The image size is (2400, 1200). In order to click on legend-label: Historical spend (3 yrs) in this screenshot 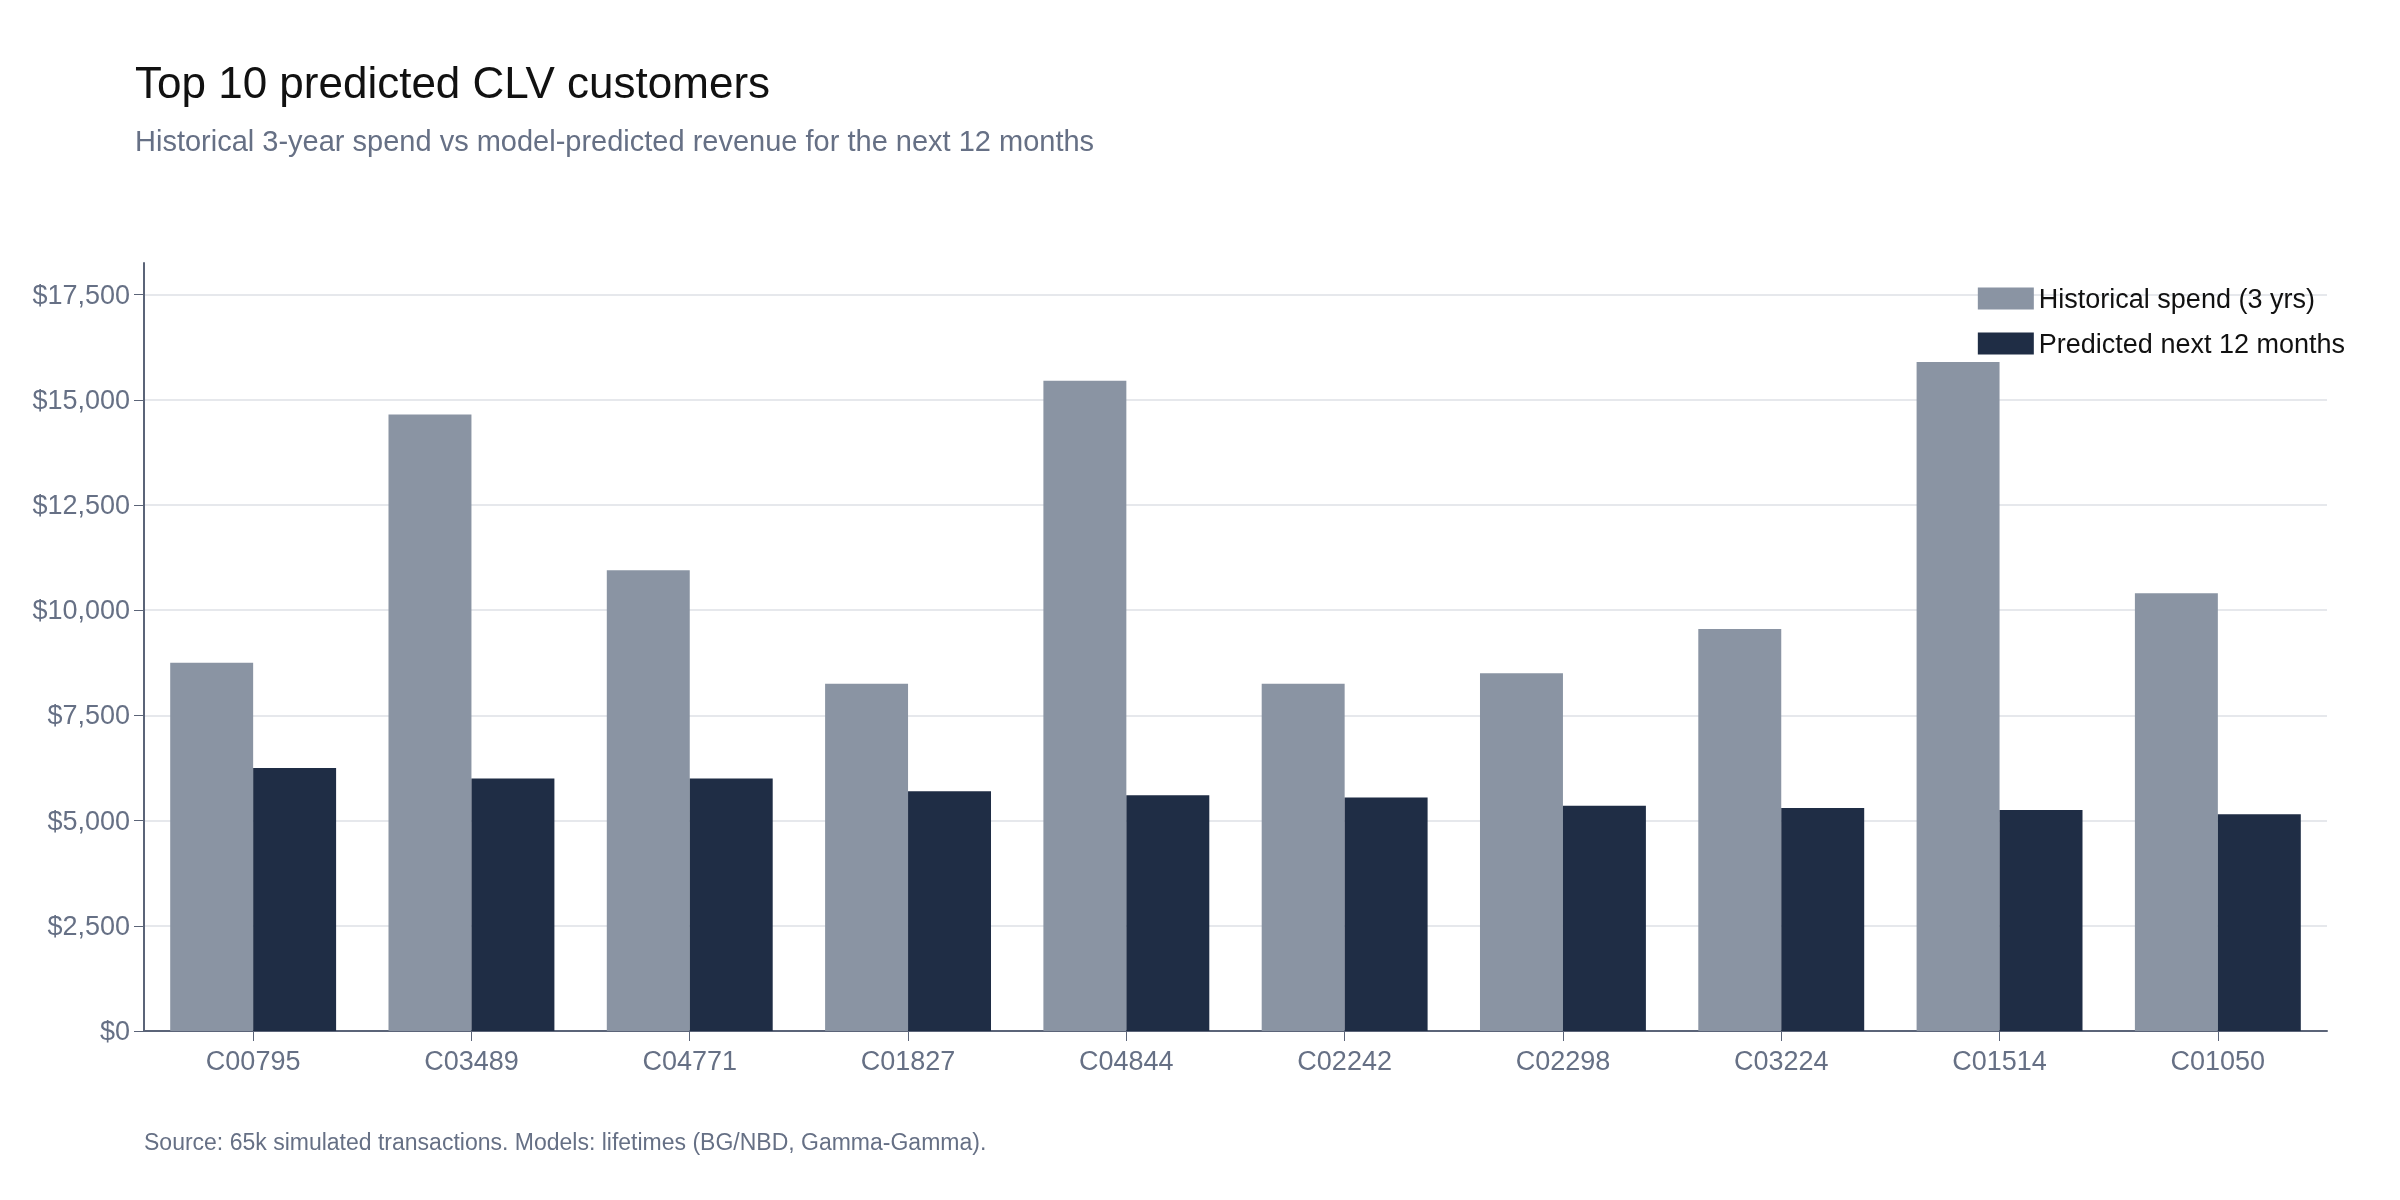, I will do `click(2176, 298)`.